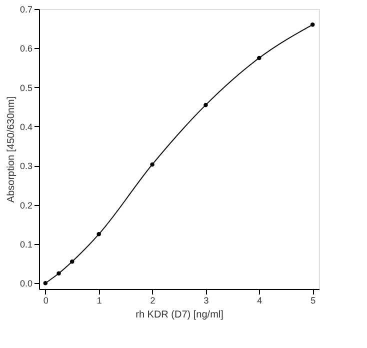 Image resolution: width=367 pixels, height=348 pixels. What do you see at coordinates (313, 301) in the screenshot?
I see `x-tick-label: 5` at bounding box center [313, 301].